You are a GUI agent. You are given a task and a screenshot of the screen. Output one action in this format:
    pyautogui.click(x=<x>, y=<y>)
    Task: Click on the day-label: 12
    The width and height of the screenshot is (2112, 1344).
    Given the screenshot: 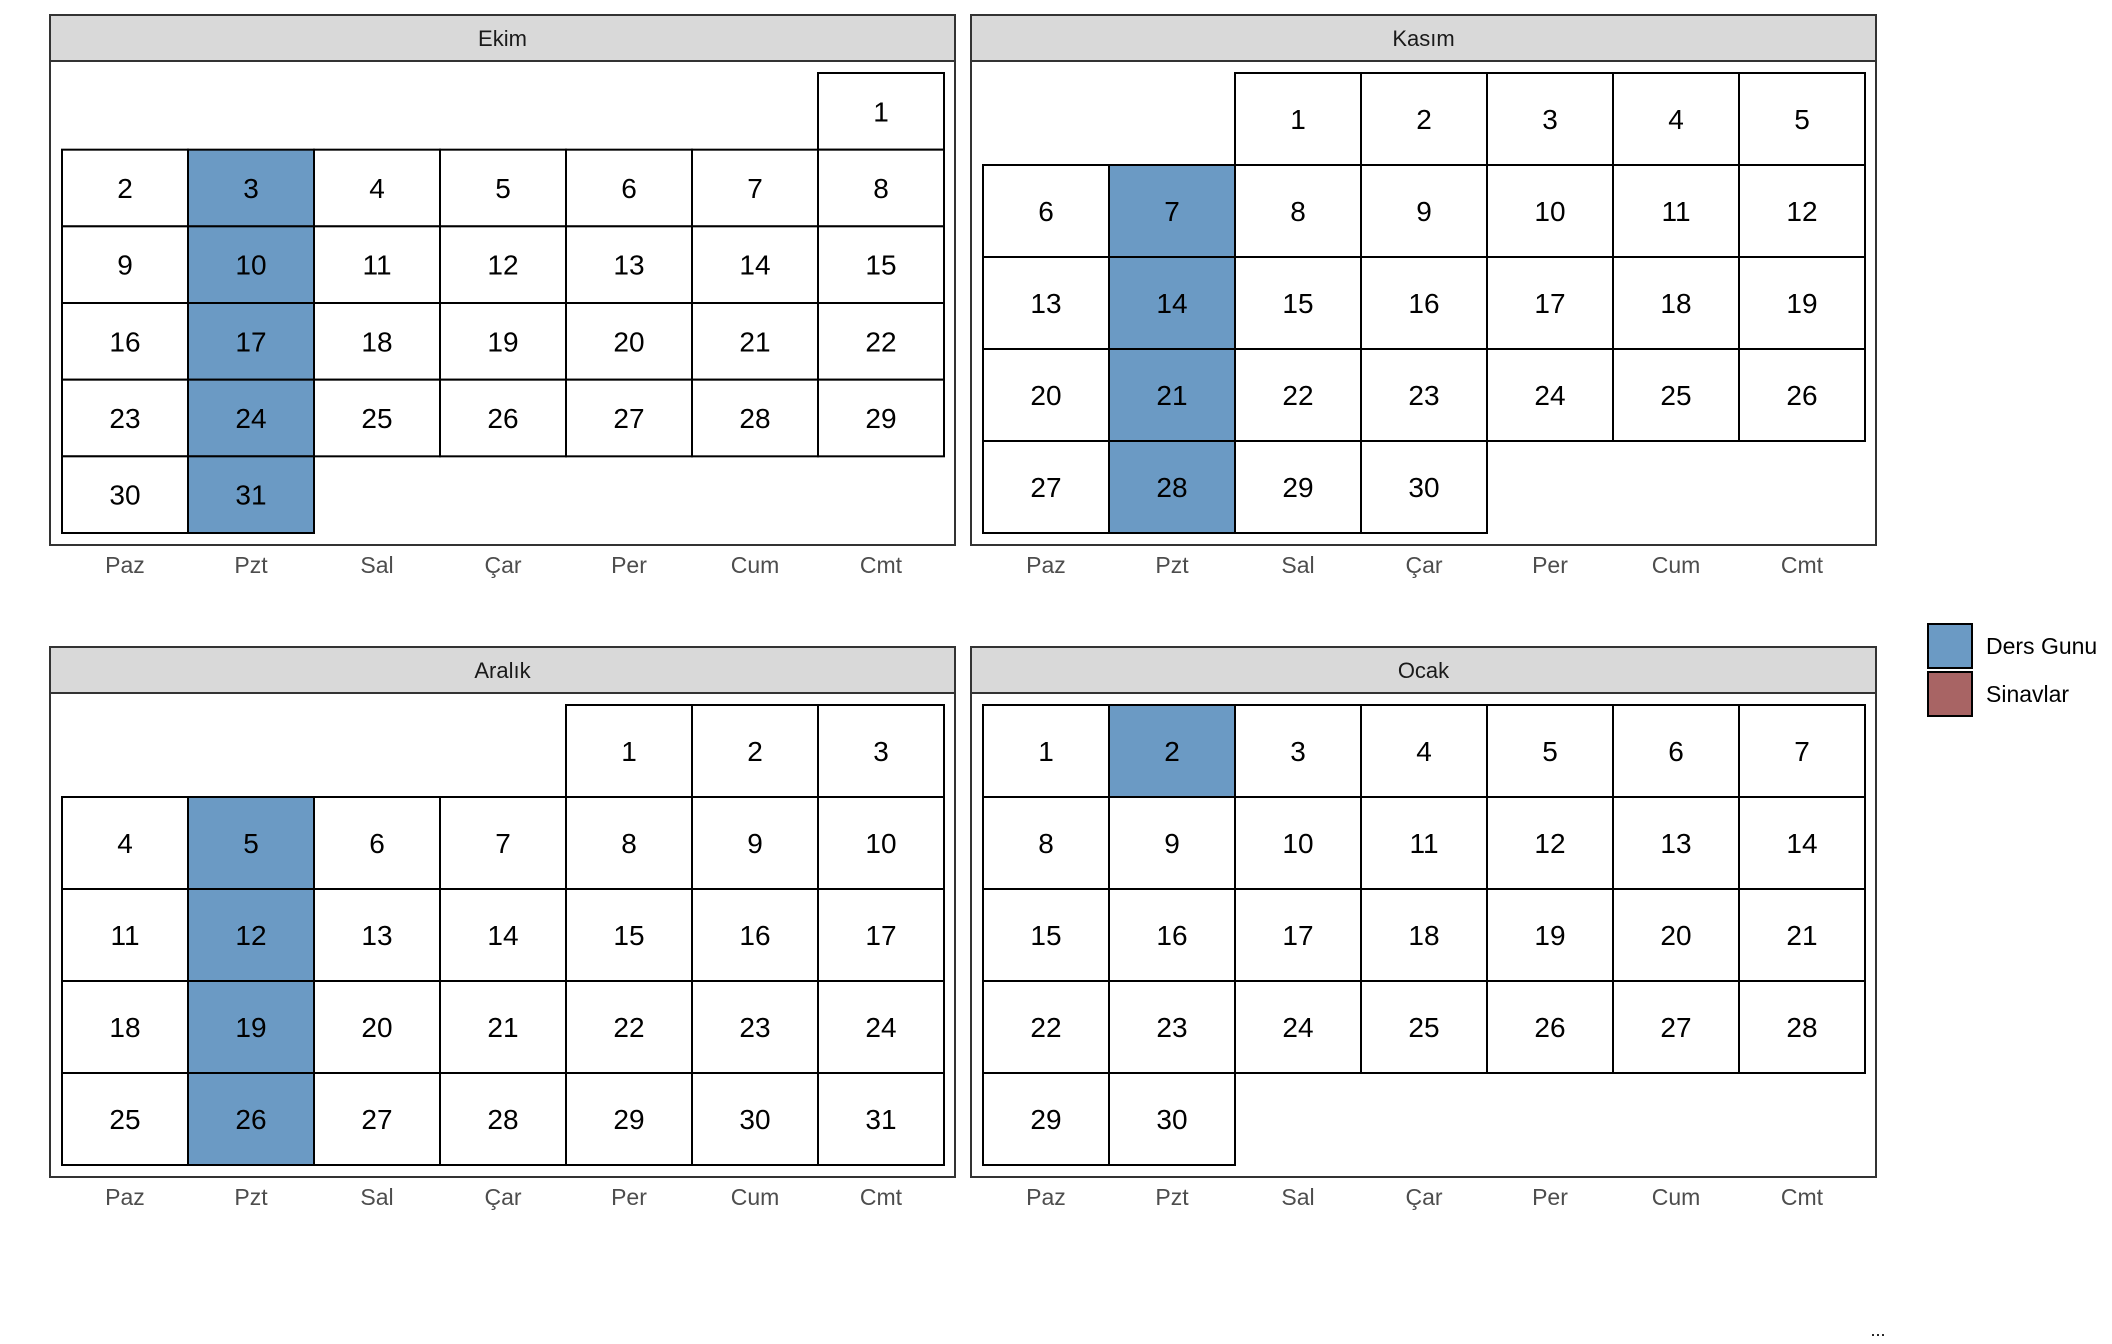 What is the action you would take?
    pyautogui.click(x=502, y=265)
    